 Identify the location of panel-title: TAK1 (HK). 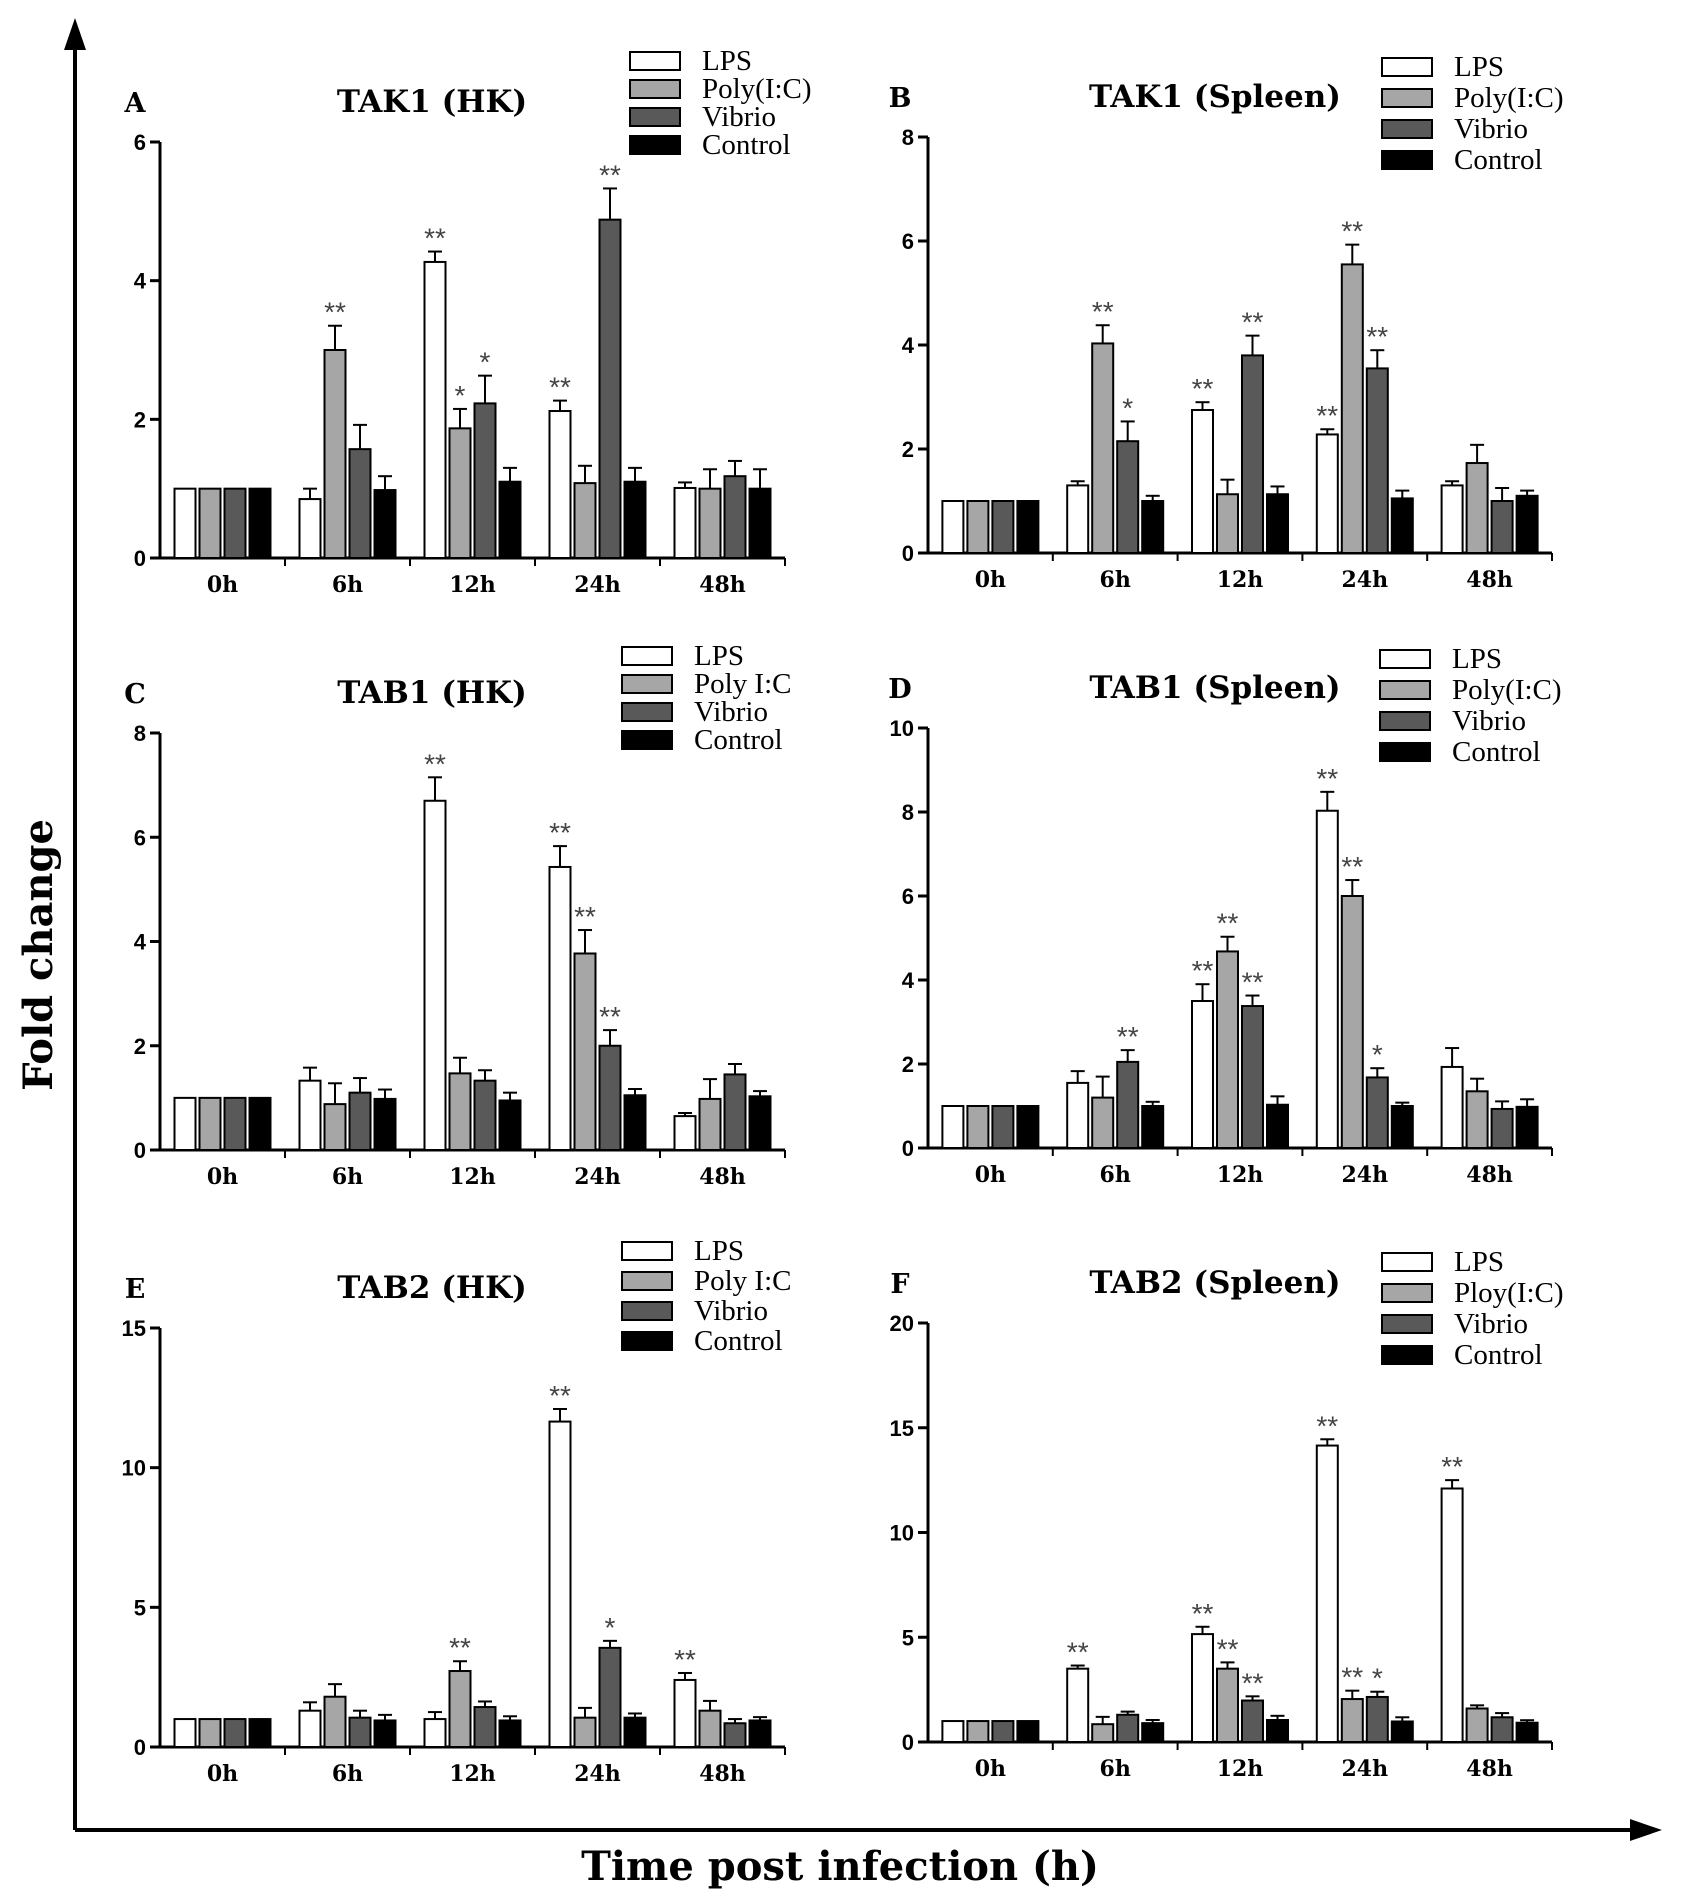
(432, 102).